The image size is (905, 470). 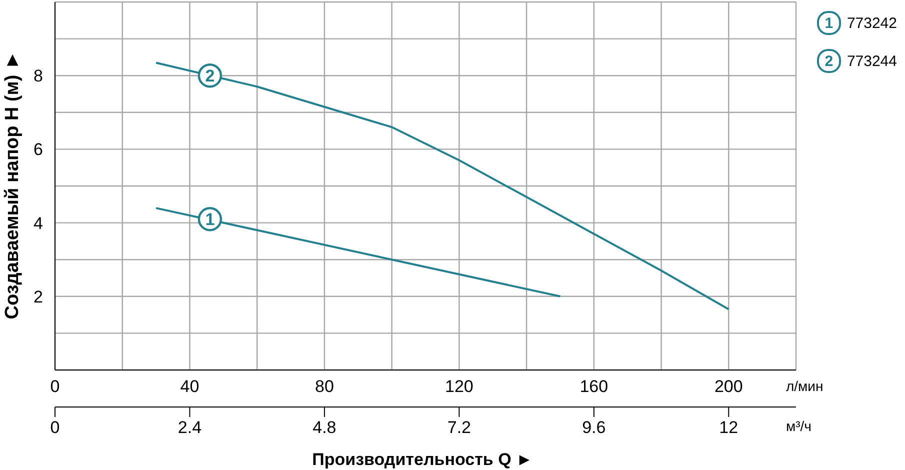 I want to click on annotation: 2, so click(x=210, y=76).